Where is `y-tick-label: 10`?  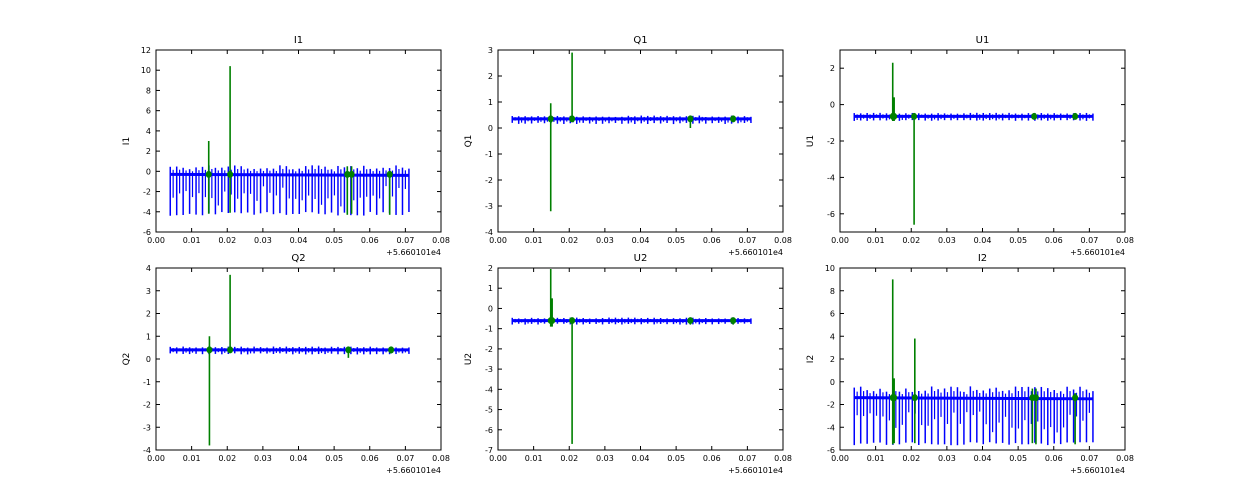 y-tick-label: 10 is located at coordinates (146, 70).